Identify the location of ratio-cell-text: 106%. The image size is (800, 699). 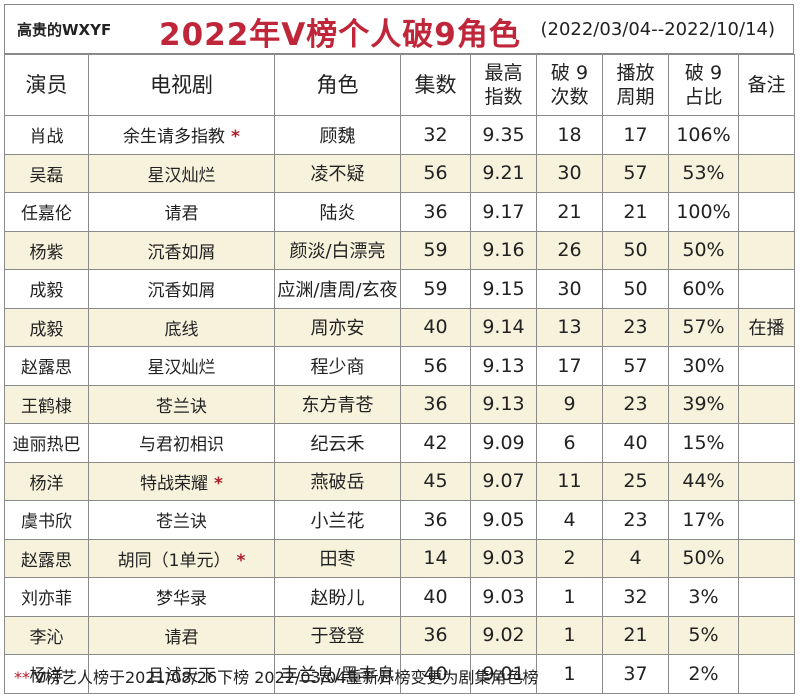
(703, 134).